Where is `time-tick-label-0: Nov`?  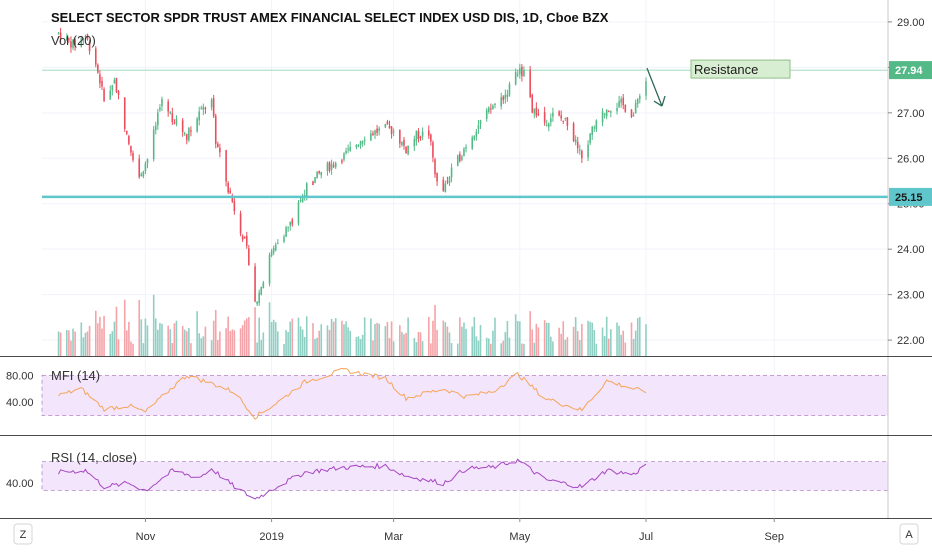 time-tick-label-0: Nov is located at coordinates (146, 537).